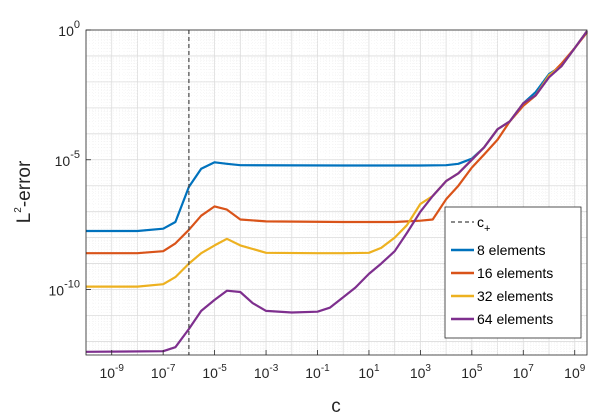 The image size is (598, 420). What do you see at coordinates (24, 191) in the screenshot?
I see `y-axis-label: L2-error` at bounding box center [24, 191].